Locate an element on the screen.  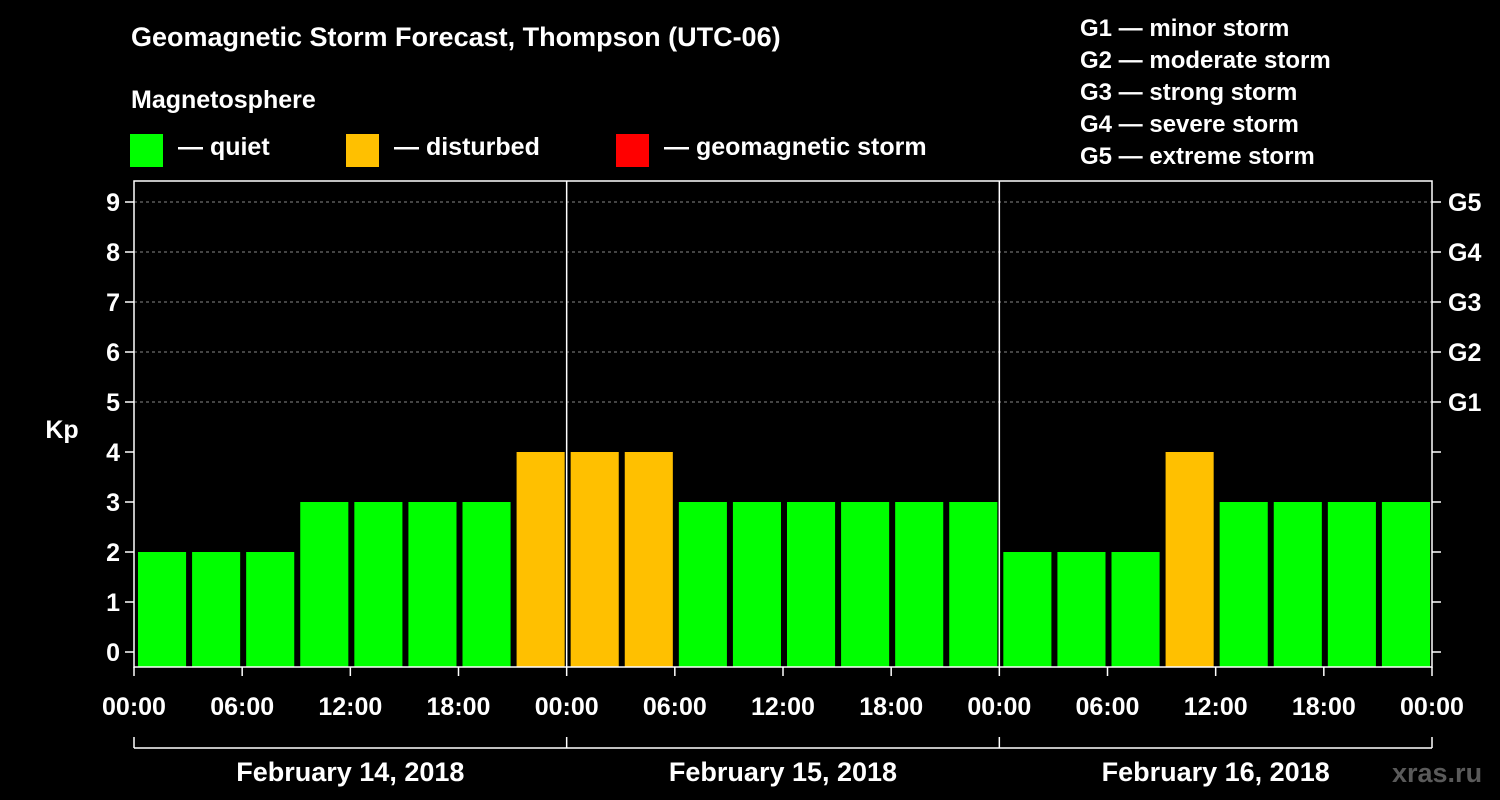
date-label-2: February 16, 2018 is located at coordinates (1216, 772).